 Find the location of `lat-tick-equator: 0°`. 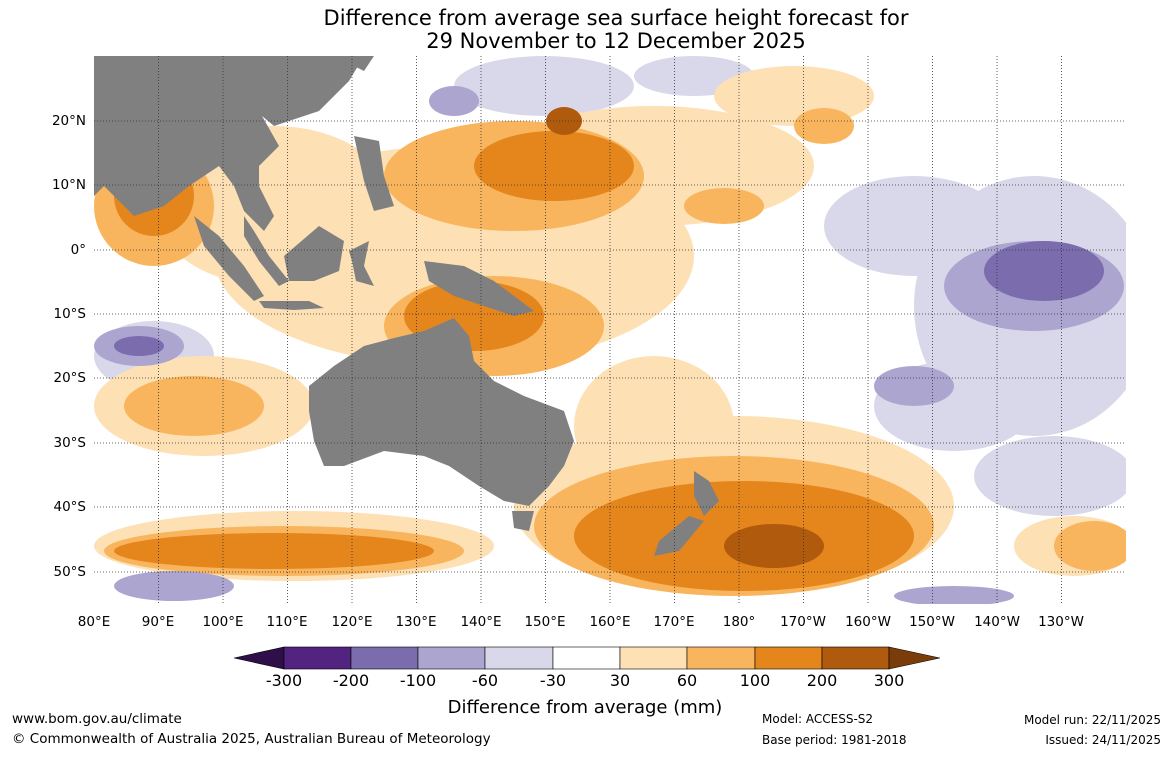

lat-tick-equator: 0° is located at coordinates (78, 250).